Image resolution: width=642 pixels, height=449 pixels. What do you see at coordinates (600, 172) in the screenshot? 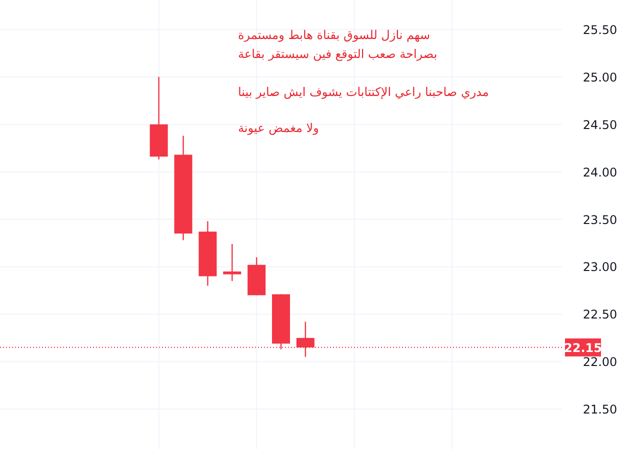
I see `y-tick-label: 24.00` at bounding box center [600, 172].